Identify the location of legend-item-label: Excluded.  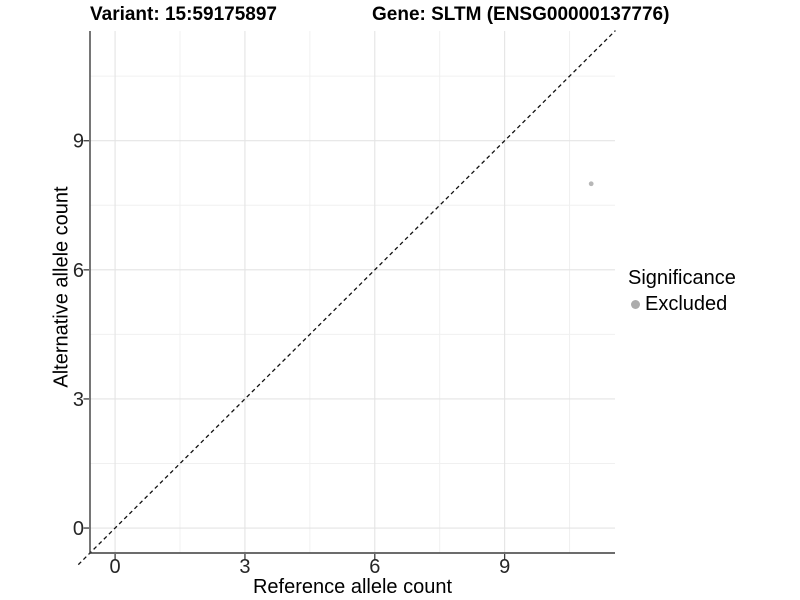
(686, 304).